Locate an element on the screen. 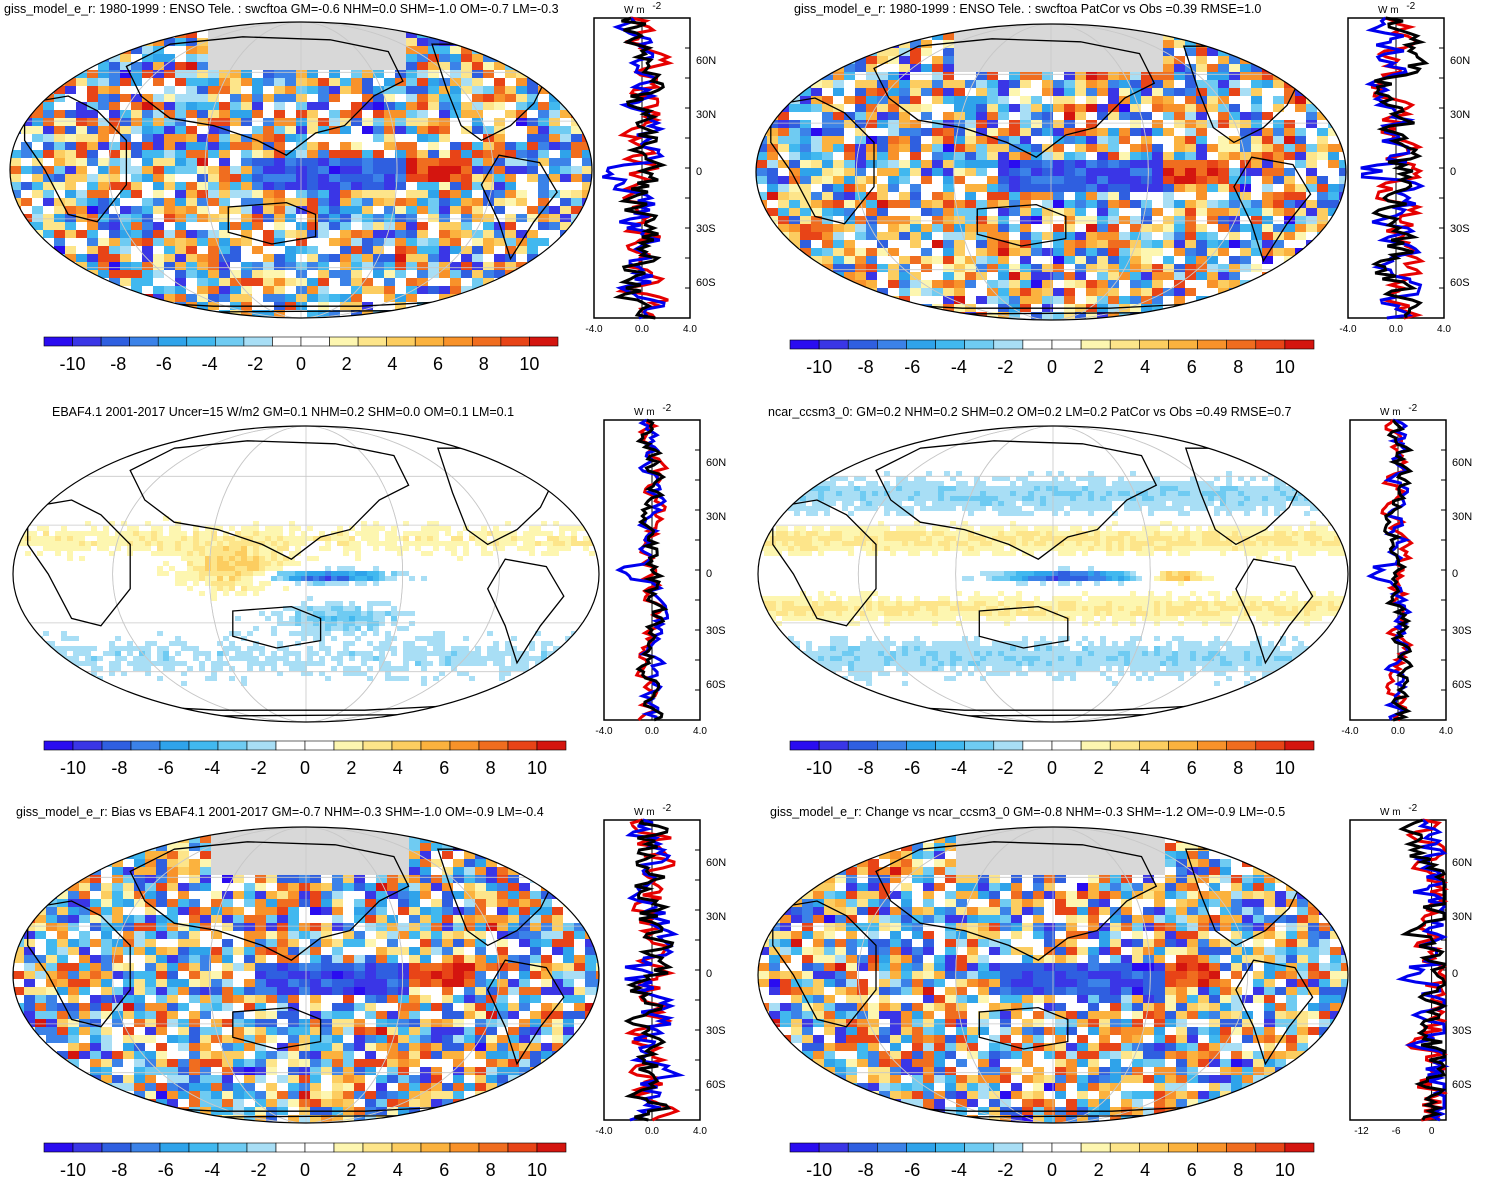  colorbar-tick-label: -4 is located at coordinates (212, 768).